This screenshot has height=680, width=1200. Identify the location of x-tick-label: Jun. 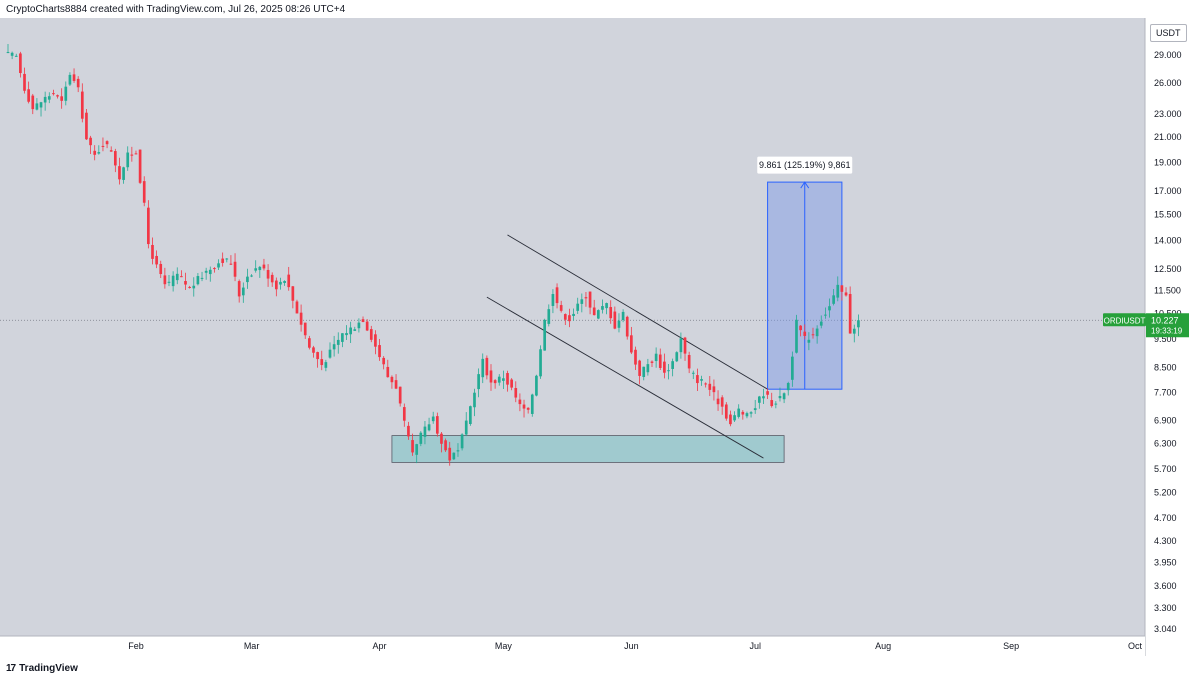
(631, 646).